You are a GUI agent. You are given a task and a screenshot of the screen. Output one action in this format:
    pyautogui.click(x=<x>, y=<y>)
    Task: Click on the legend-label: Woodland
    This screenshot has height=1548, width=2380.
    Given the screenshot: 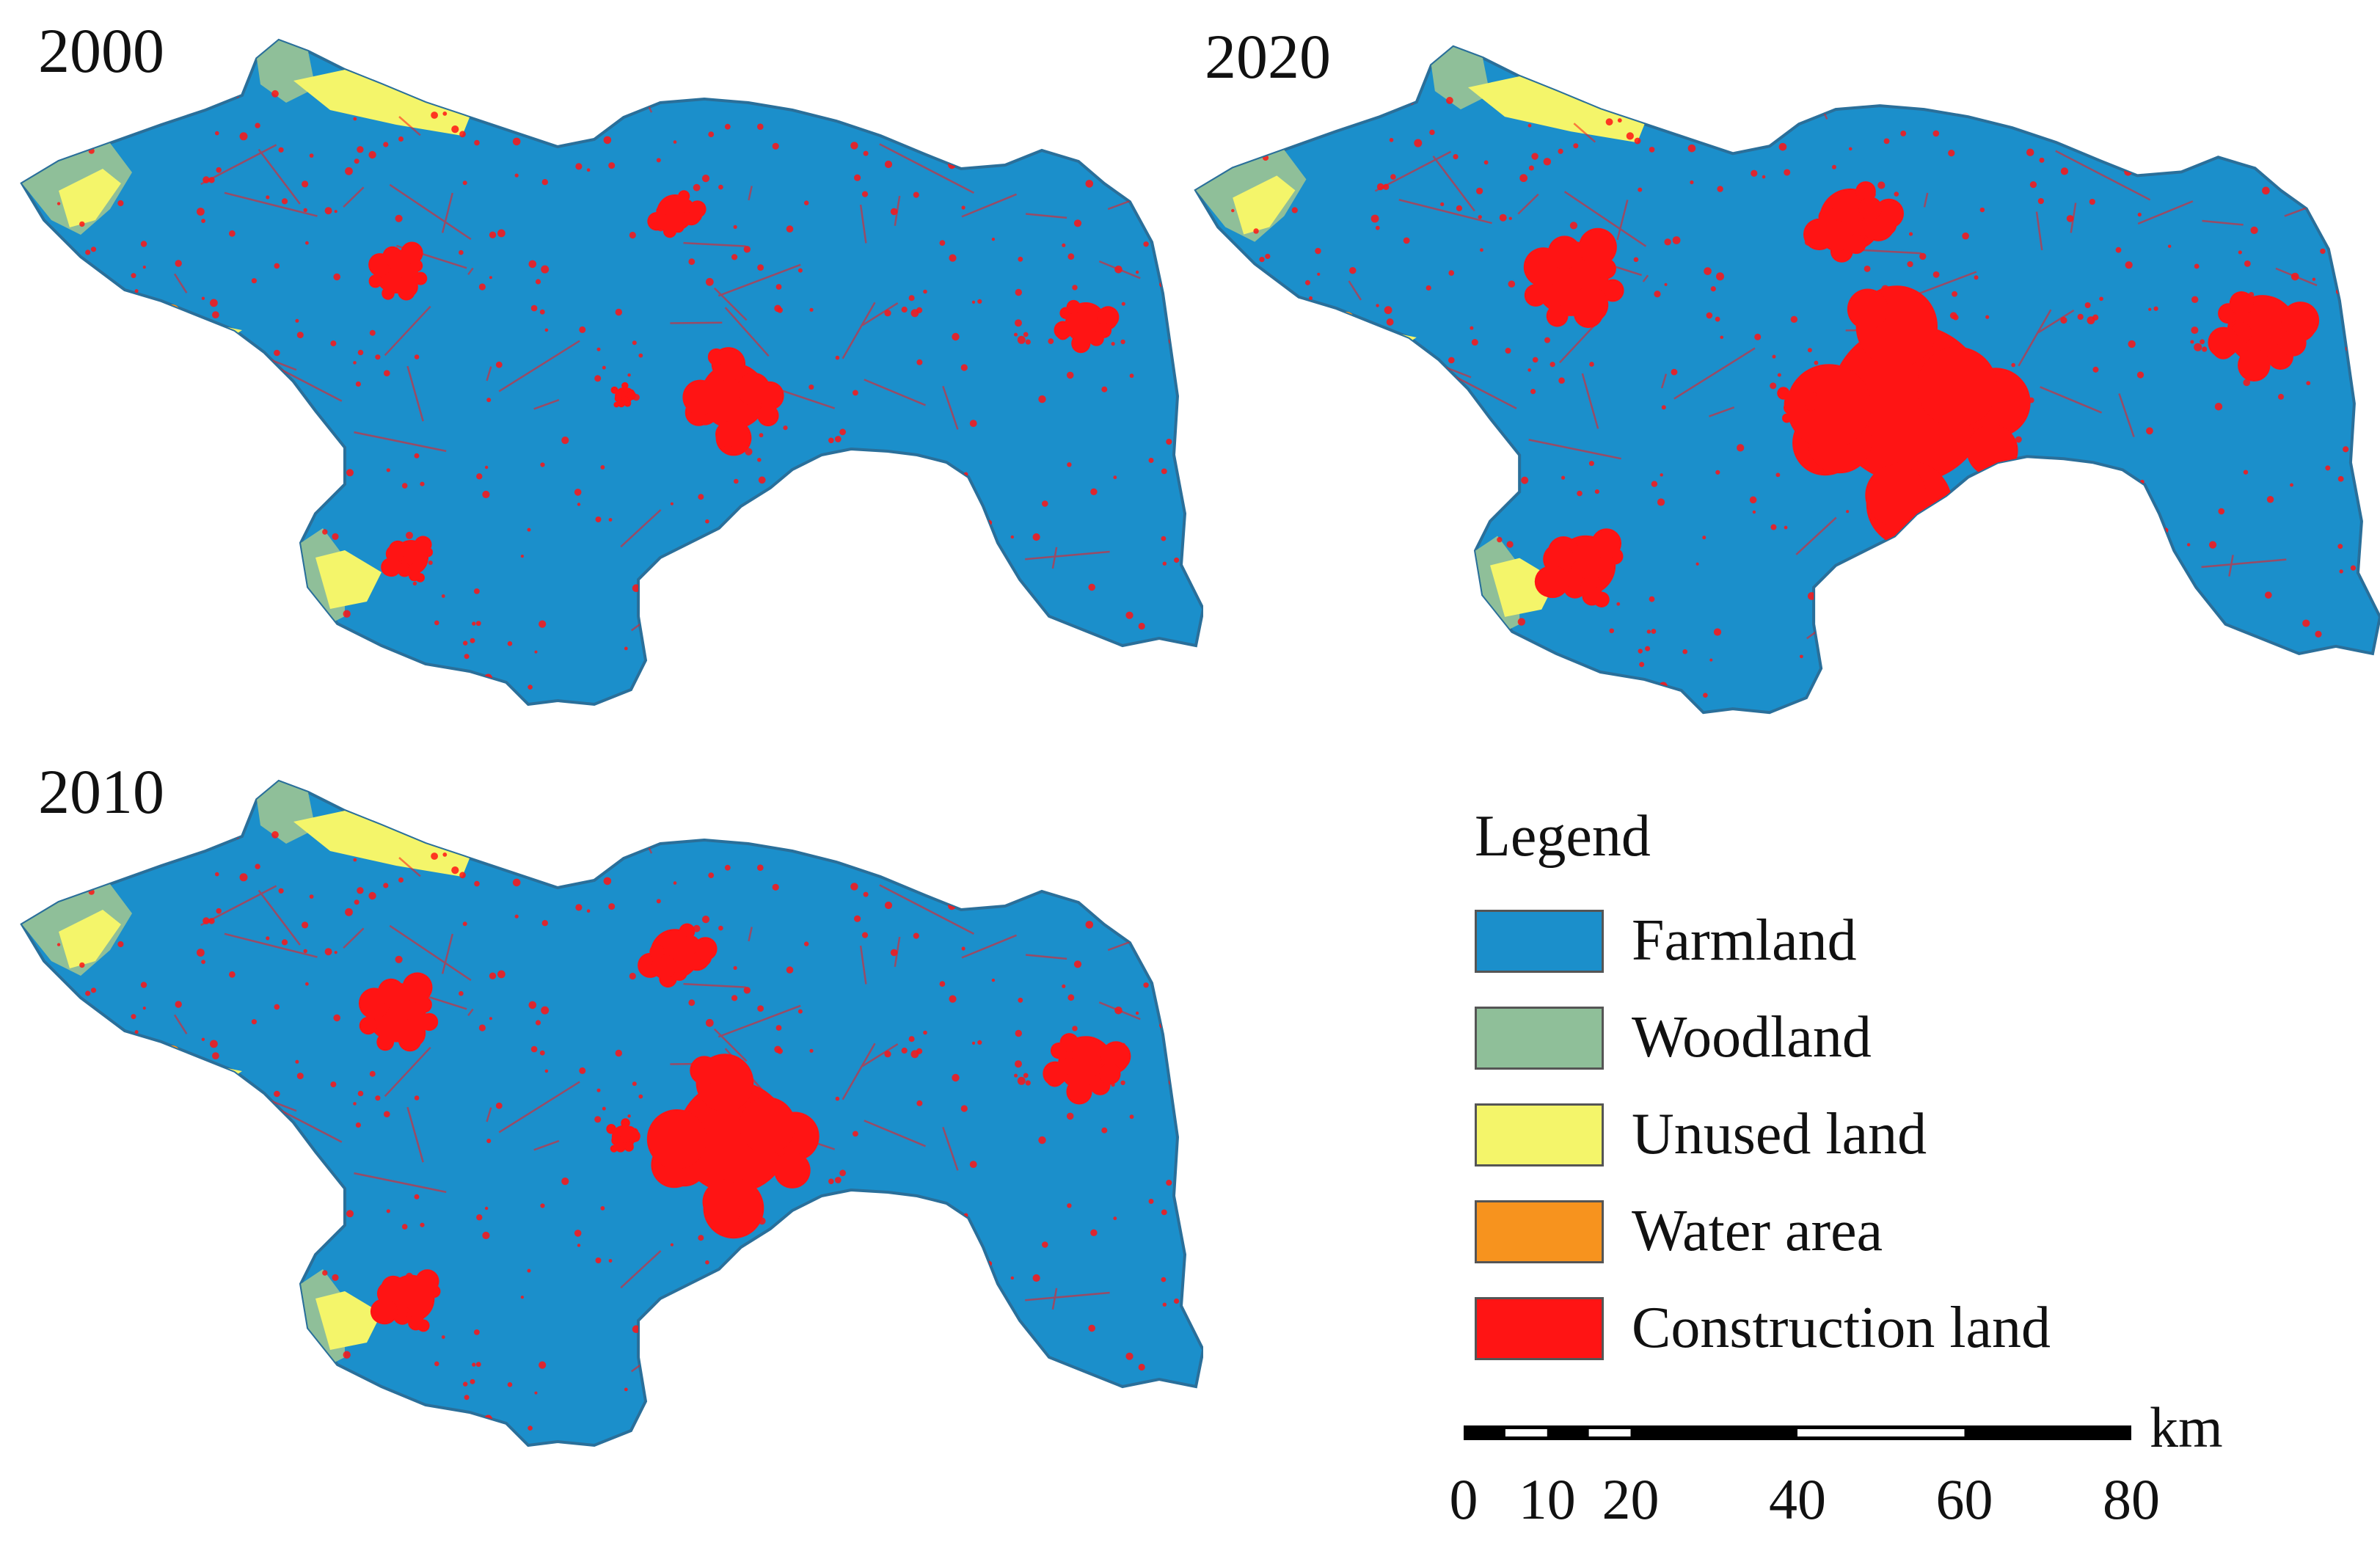 What is the action you would take?
    pyautogui.click(x=1752, y=1038)
    